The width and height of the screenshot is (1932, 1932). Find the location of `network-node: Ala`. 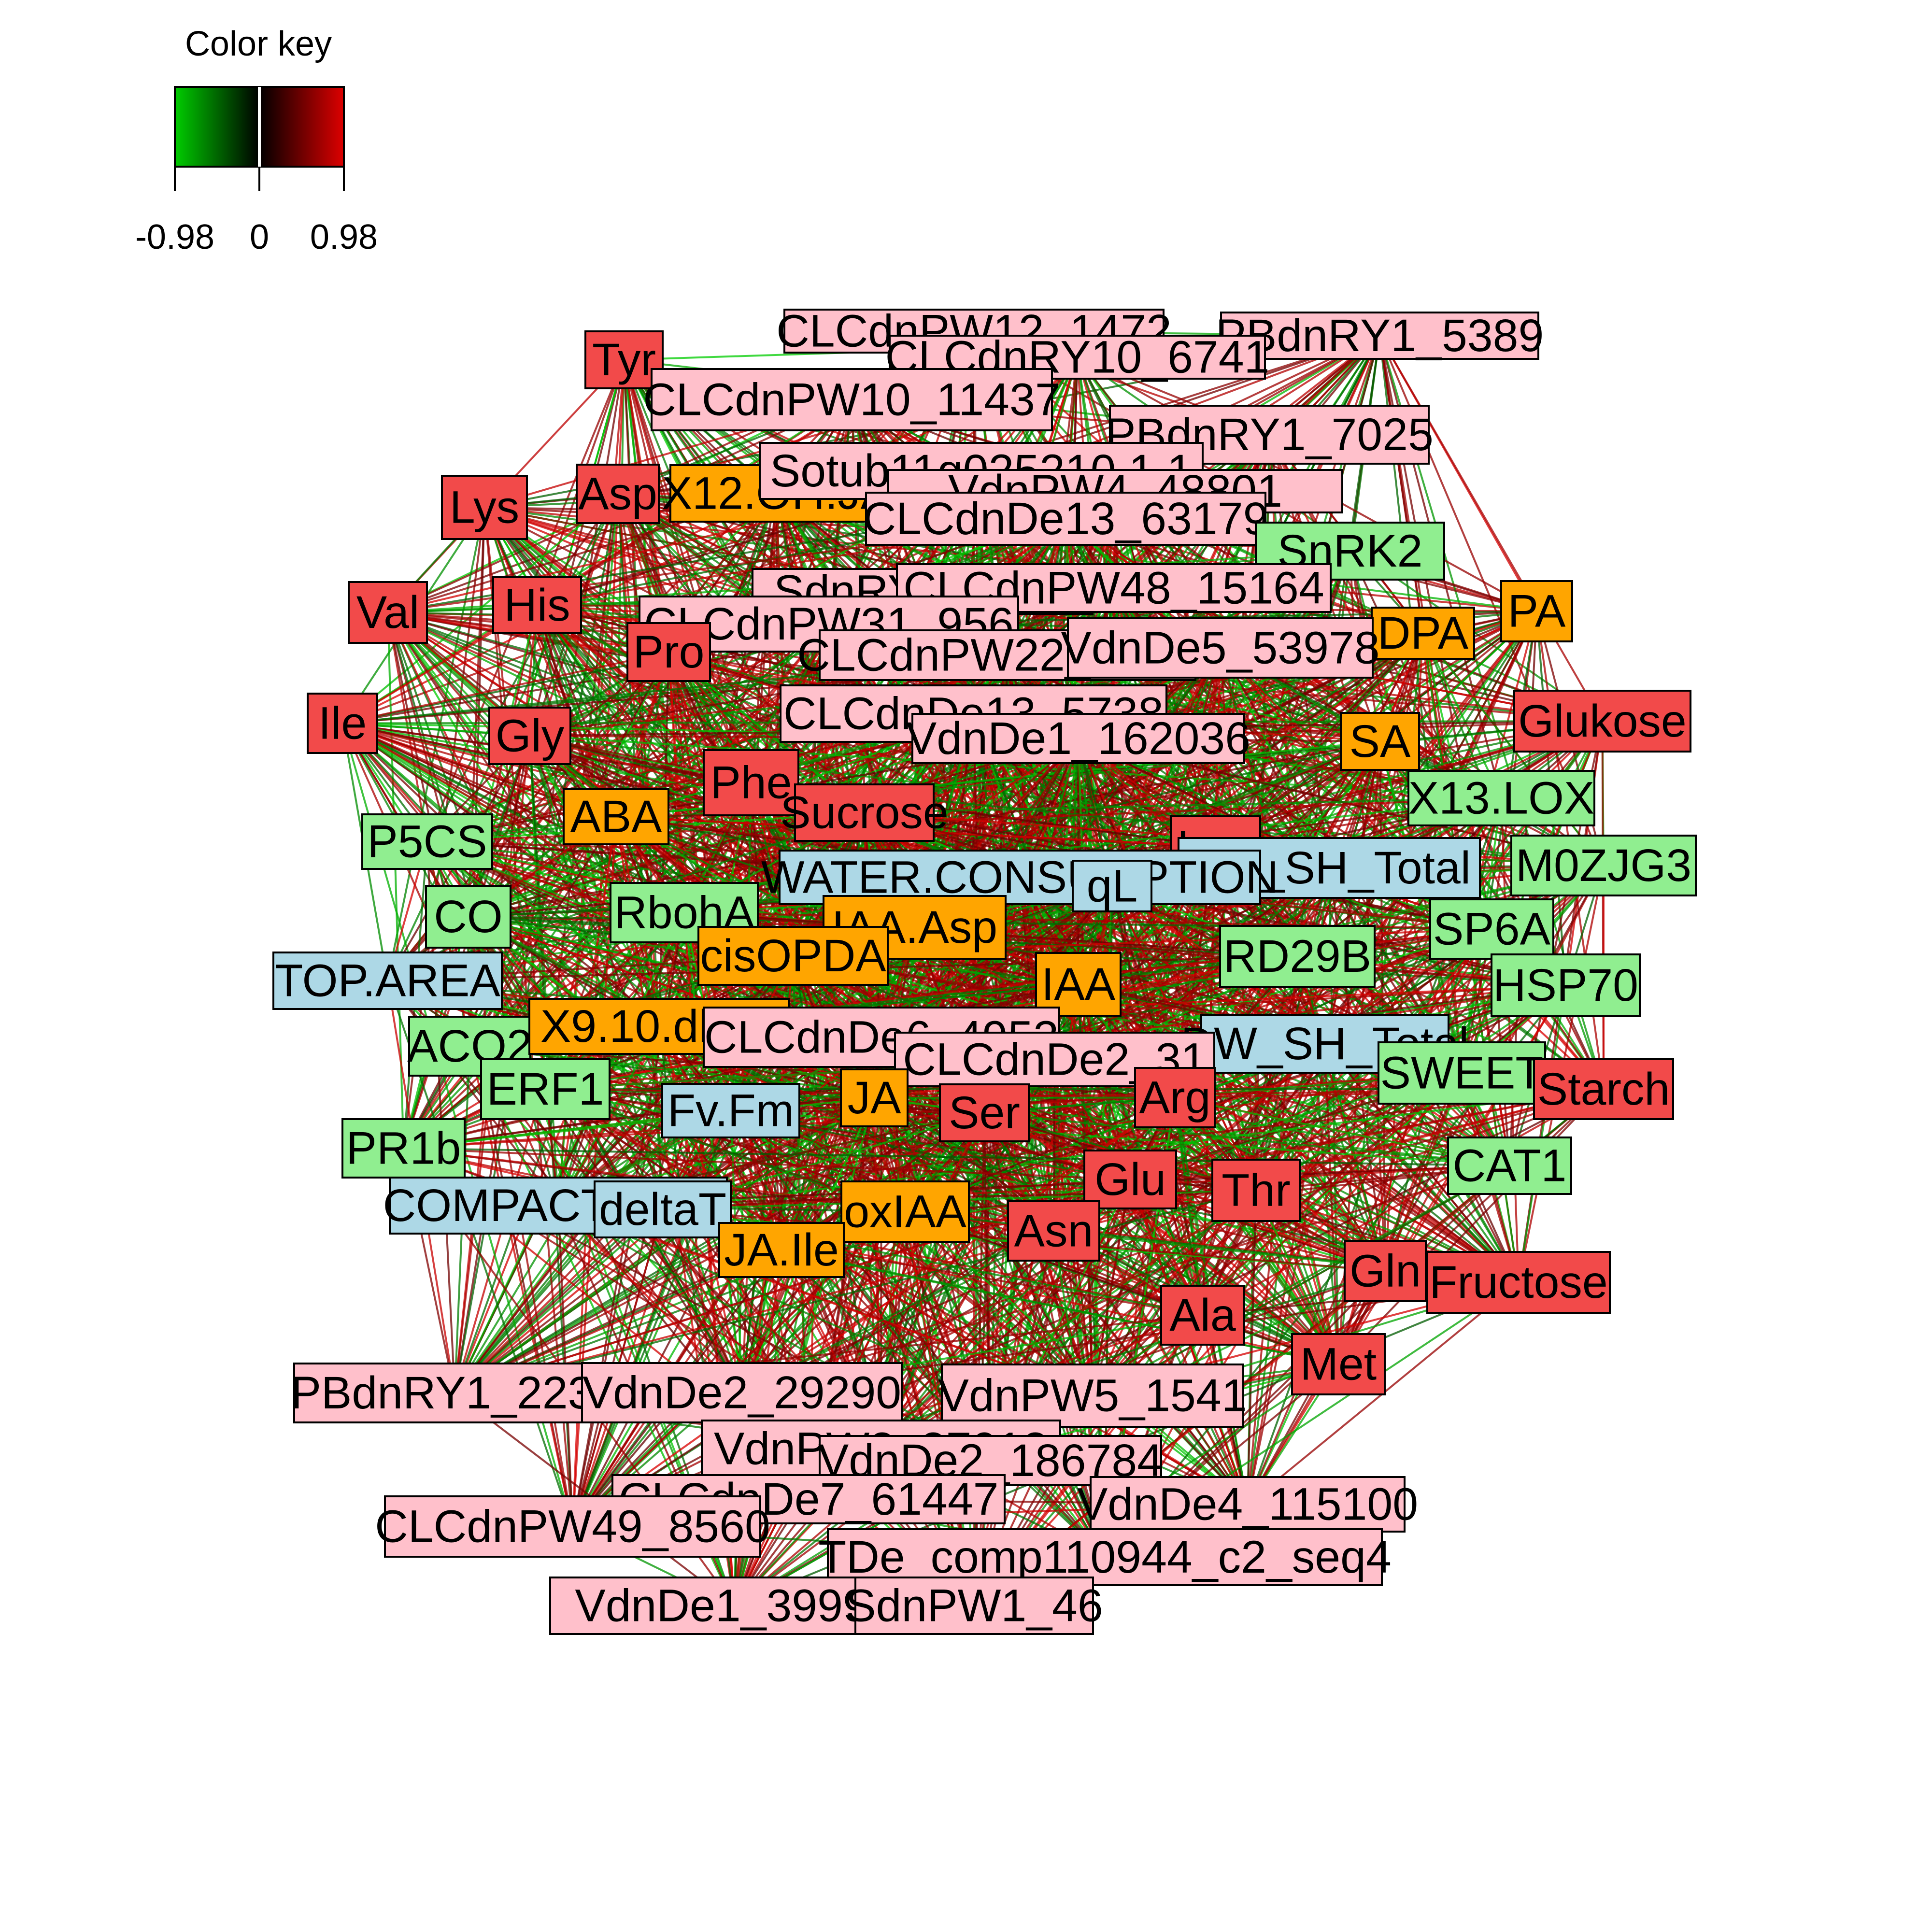

network-node: Ala is located at coordinates (1202, 1315).